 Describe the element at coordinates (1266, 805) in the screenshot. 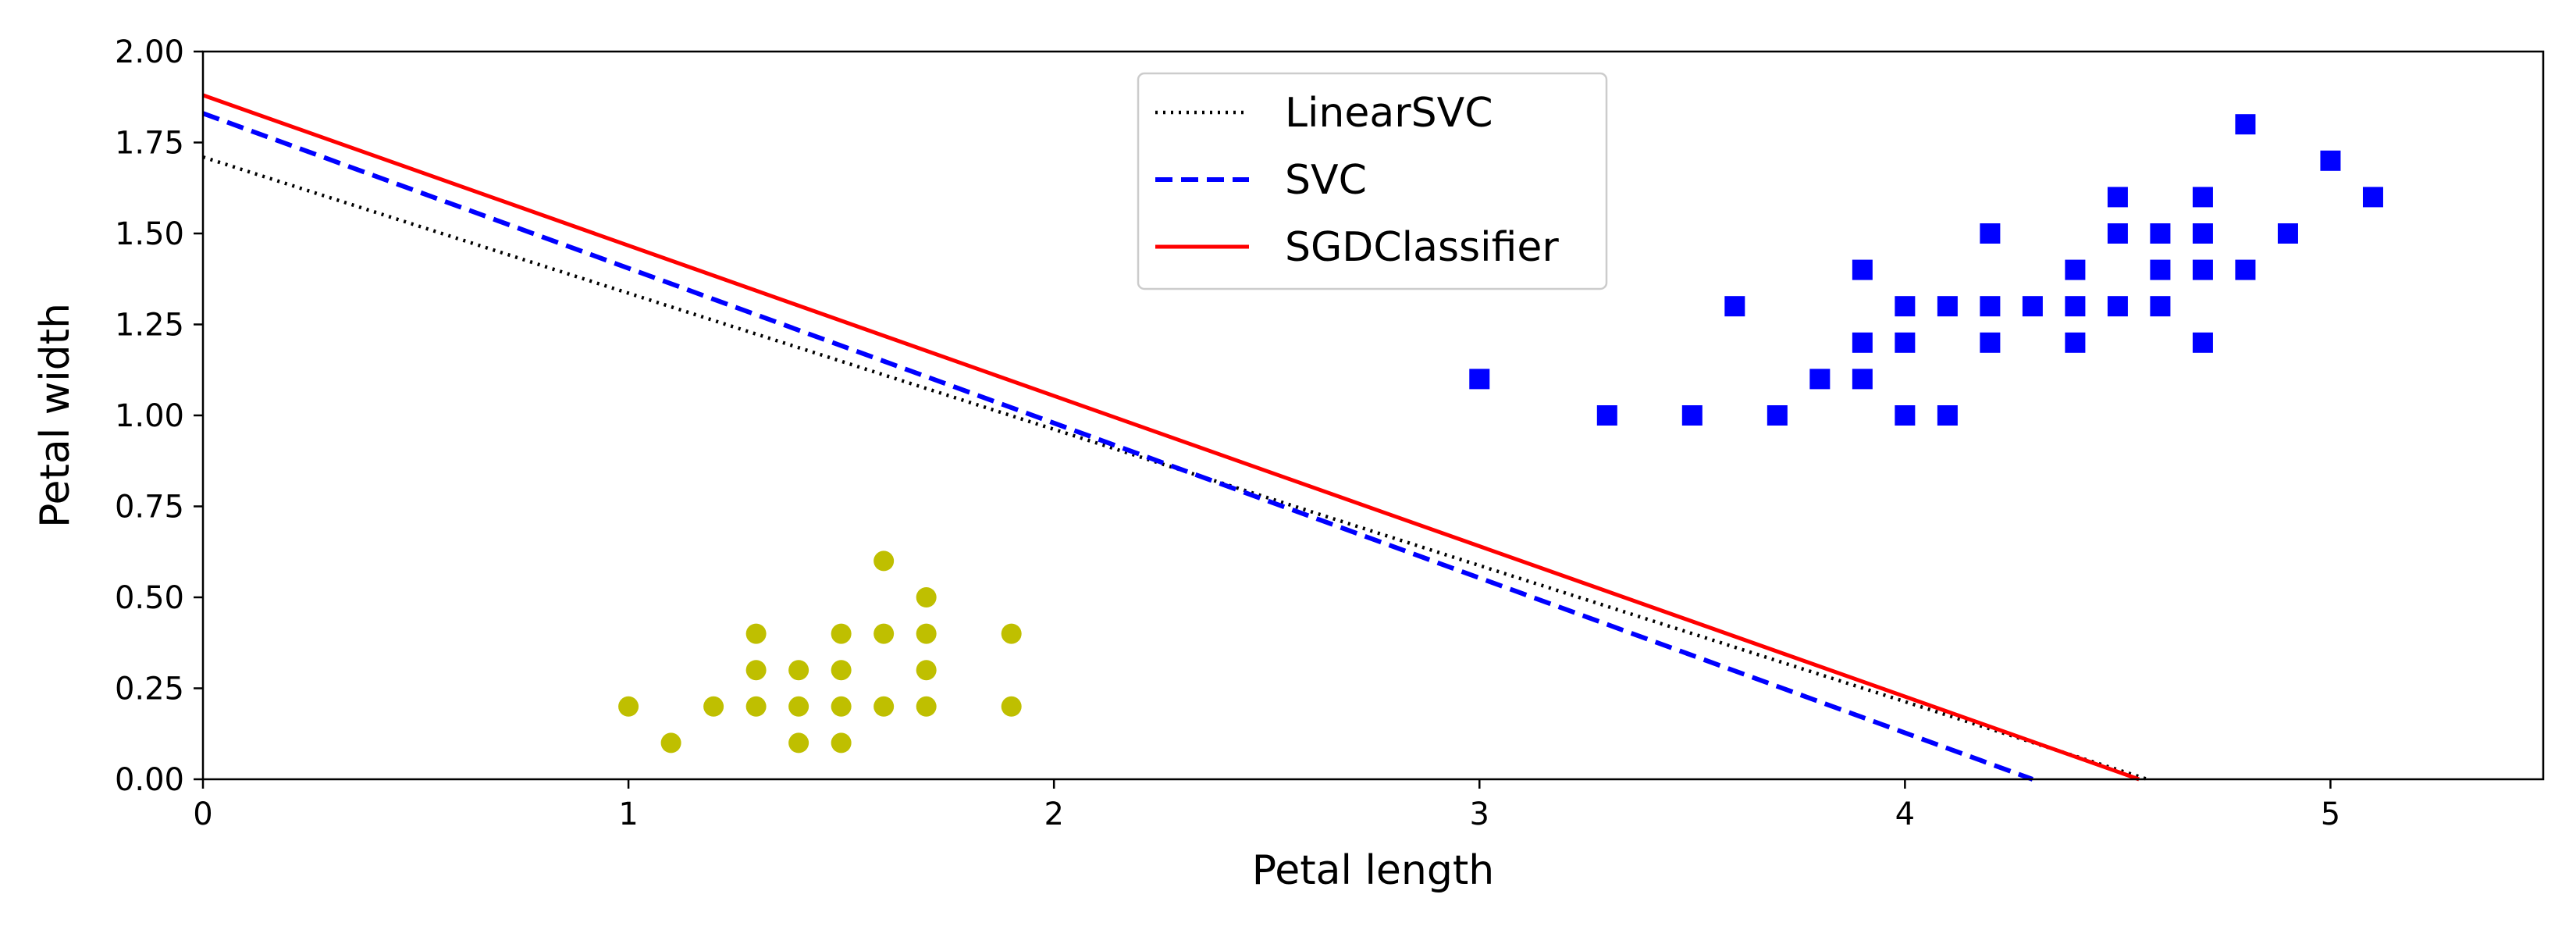

I see `x-axis: 0 1 2 3 4 5` at that location.